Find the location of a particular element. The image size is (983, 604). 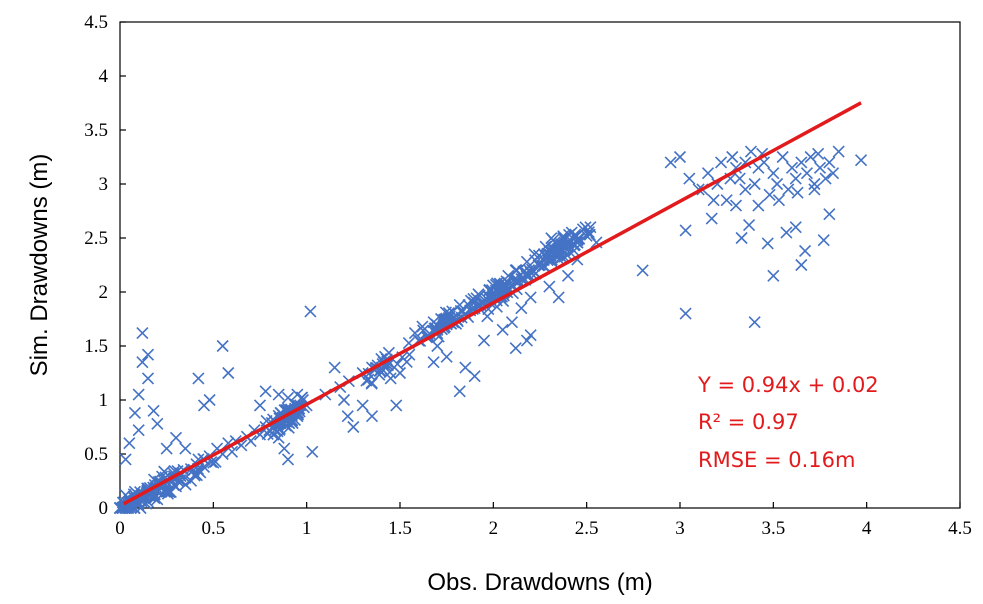

y-tick-label: 1 is located at coordinates (104, 400).